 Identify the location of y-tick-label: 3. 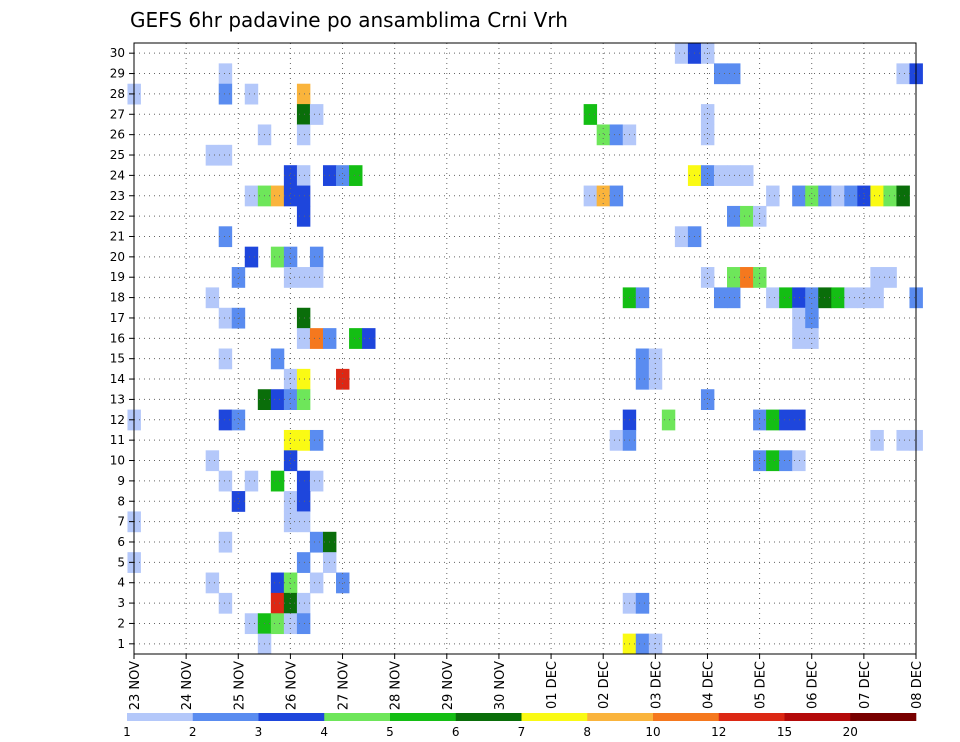
(121, 603).